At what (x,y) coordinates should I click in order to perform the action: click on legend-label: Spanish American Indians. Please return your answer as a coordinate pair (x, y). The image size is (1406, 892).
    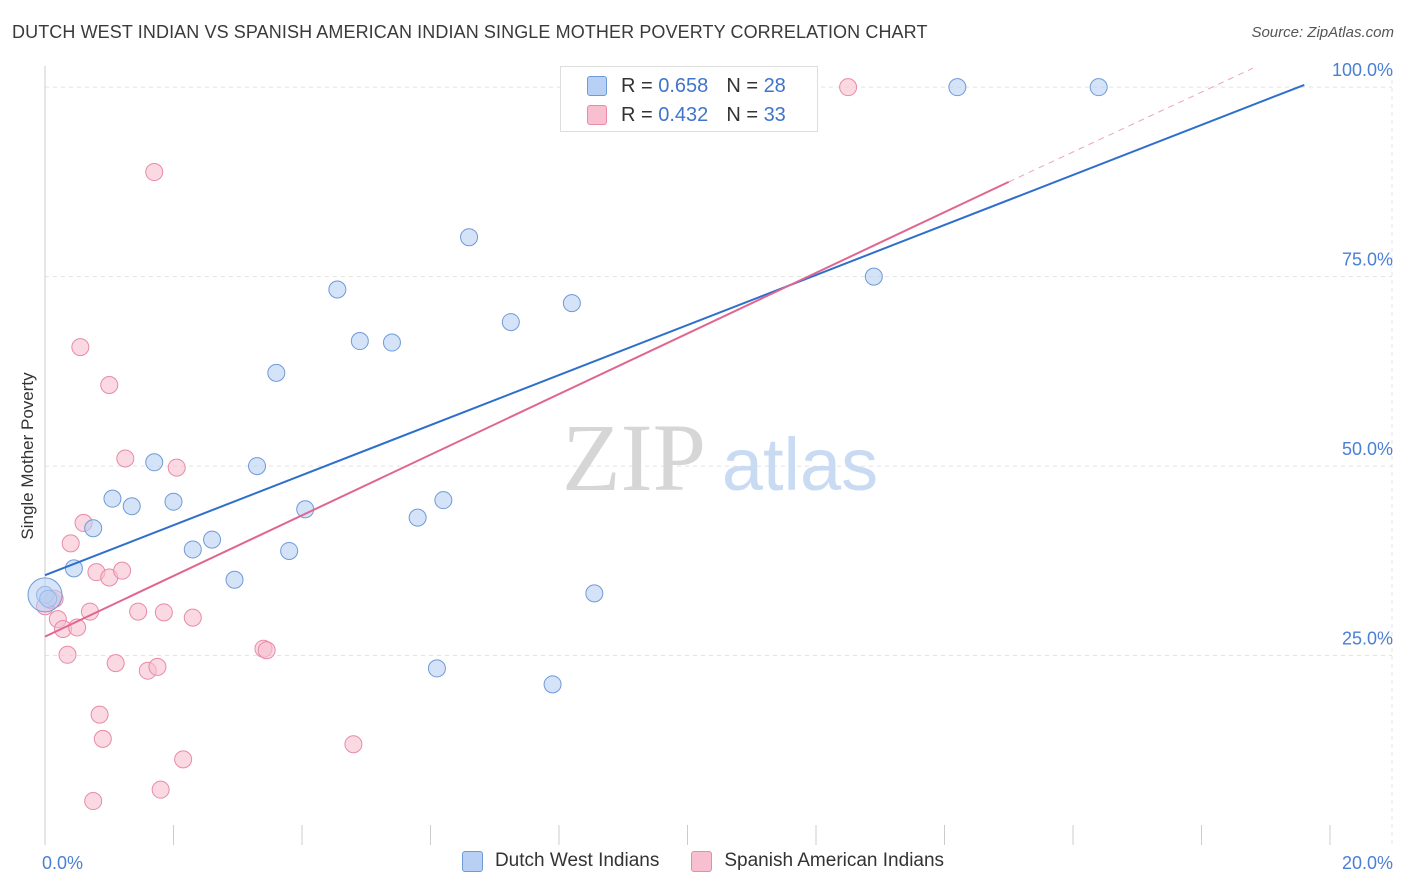
    Looking at the image, I should click on (834, 860).